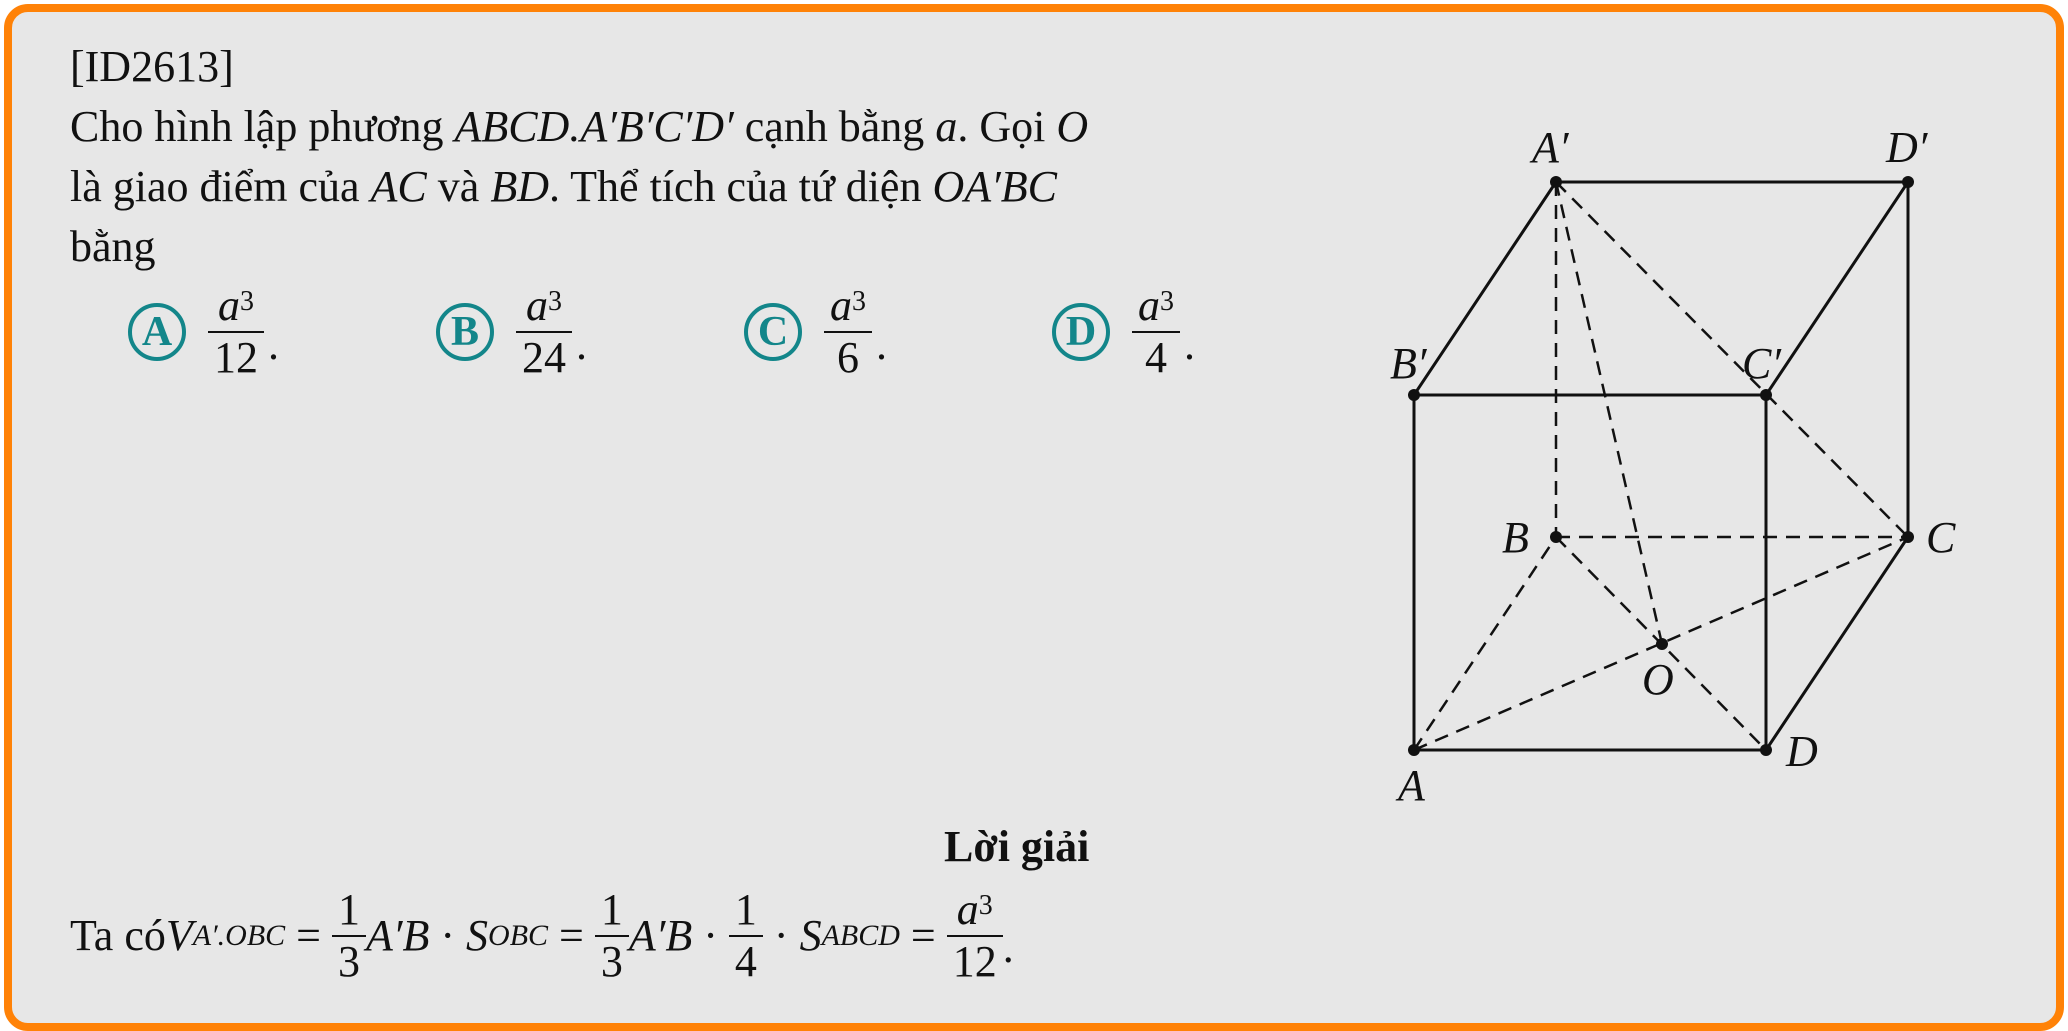  I want to click on option-a-badge: A, so click(157, 332).